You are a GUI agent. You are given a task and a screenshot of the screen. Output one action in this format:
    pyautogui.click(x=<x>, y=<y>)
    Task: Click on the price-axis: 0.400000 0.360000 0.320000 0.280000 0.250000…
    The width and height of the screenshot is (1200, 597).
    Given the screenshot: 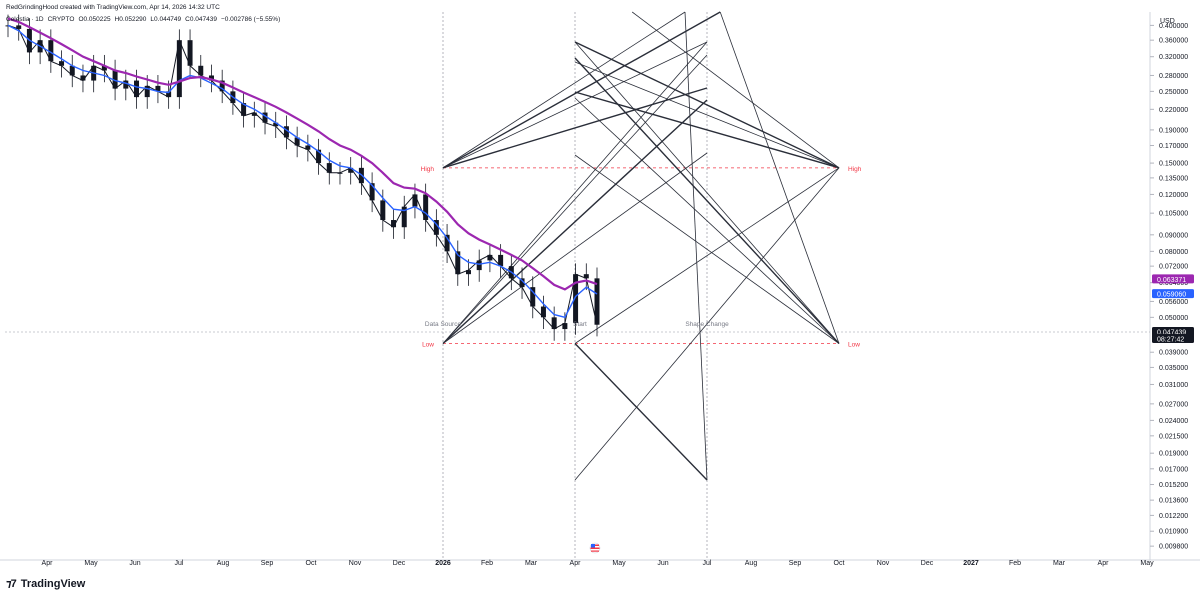 What is the action you would take?
    pyautogui.click(x=1169, y=287)
    